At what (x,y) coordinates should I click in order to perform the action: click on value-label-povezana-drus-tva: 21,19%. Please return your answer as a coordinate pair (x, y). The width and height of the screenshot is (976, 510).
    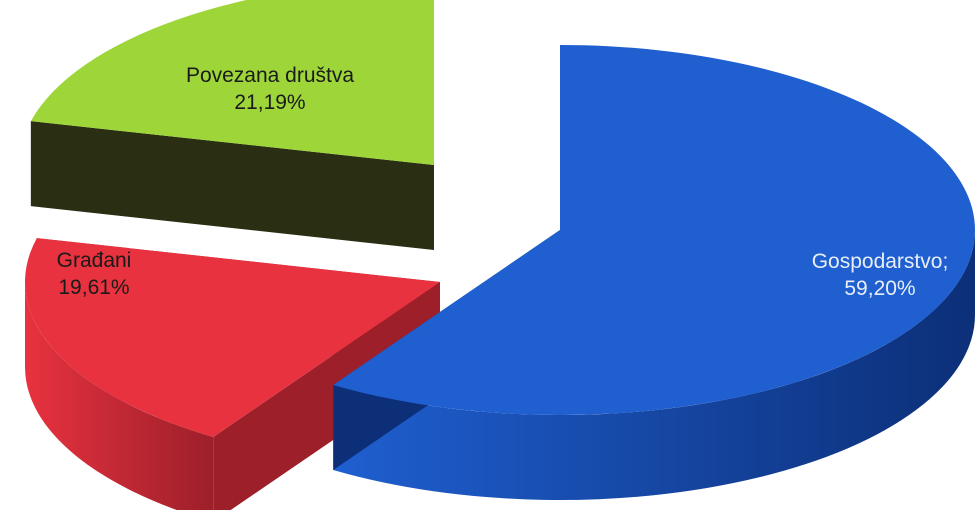
    Looking at the image, I should click on (269, 102).